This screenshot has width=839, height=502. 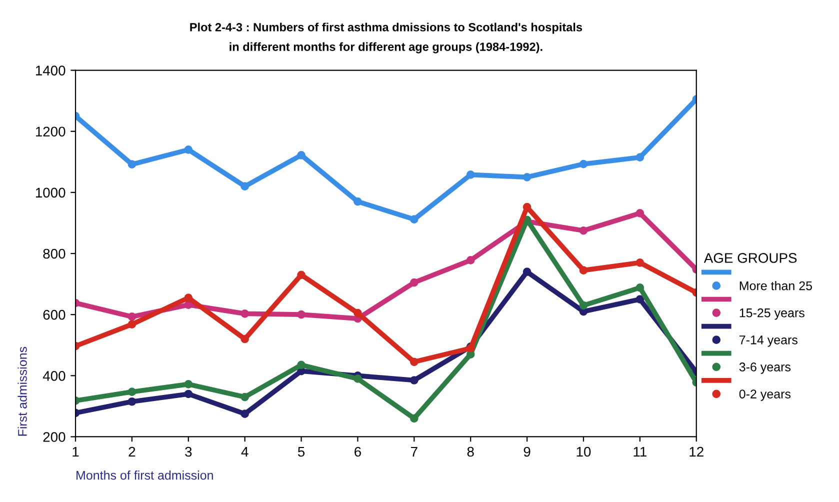 I want to click on y-tick-label: 600, so click(x=54, y=315).